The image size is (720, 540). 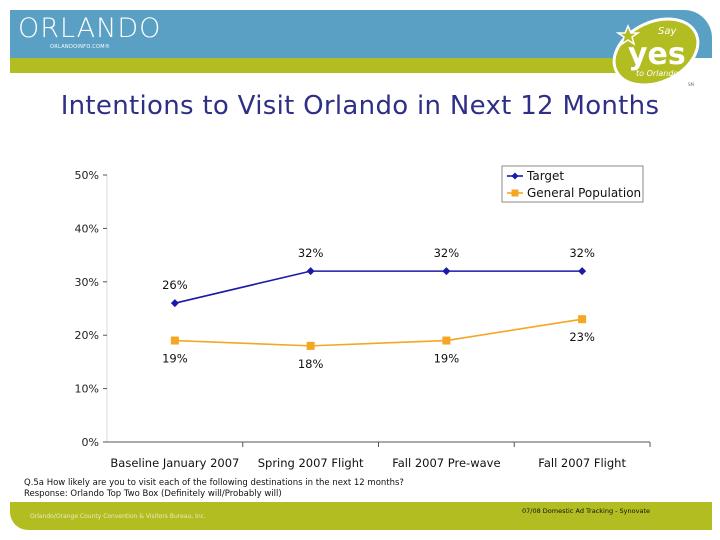 What do you see at coordinates (311, 364) in the screenshot?
I see `data-label: 18%` at bounding box center [311, 364].